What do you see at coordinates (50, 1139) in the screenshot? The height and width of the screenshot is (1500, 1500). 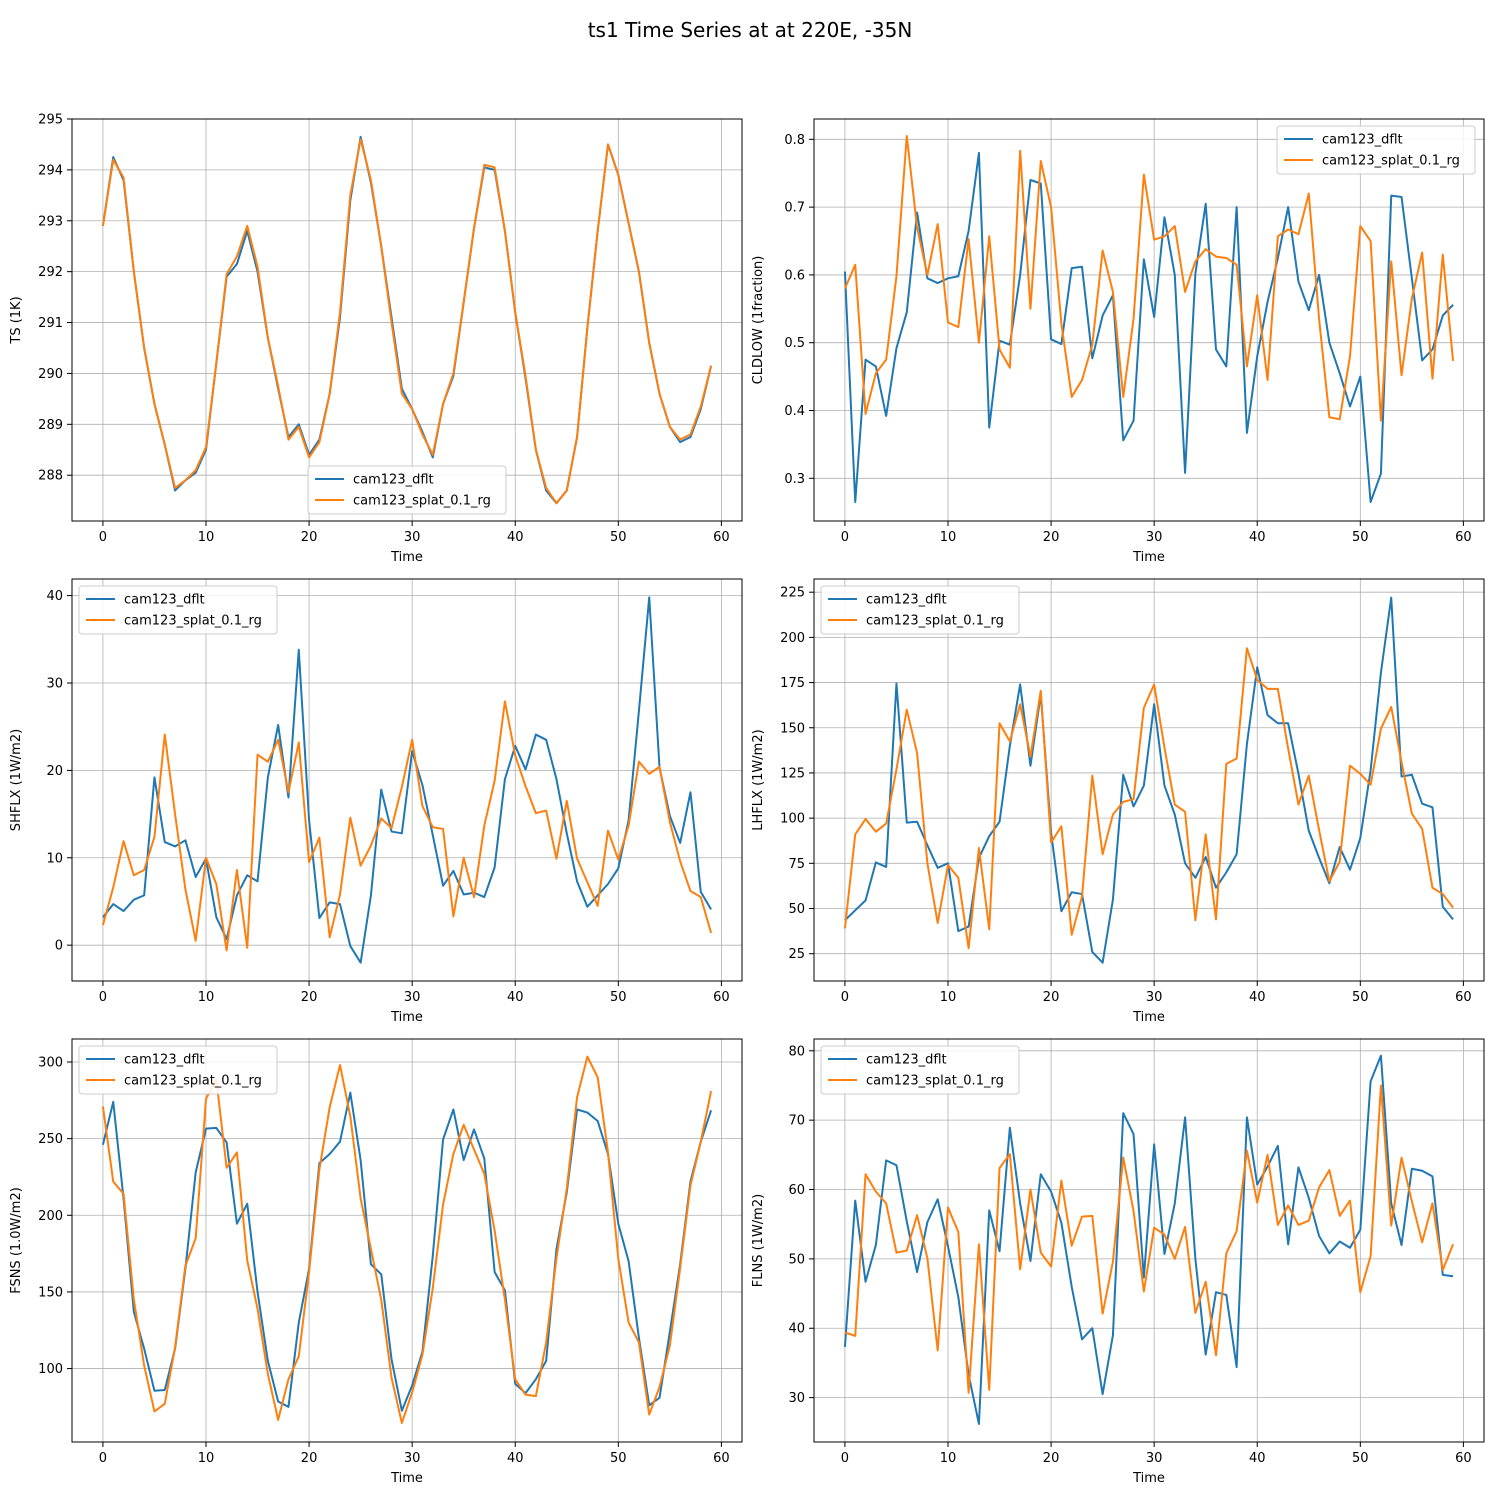 I see `y-tick-label: 250` at bounding box center [50, 1139].